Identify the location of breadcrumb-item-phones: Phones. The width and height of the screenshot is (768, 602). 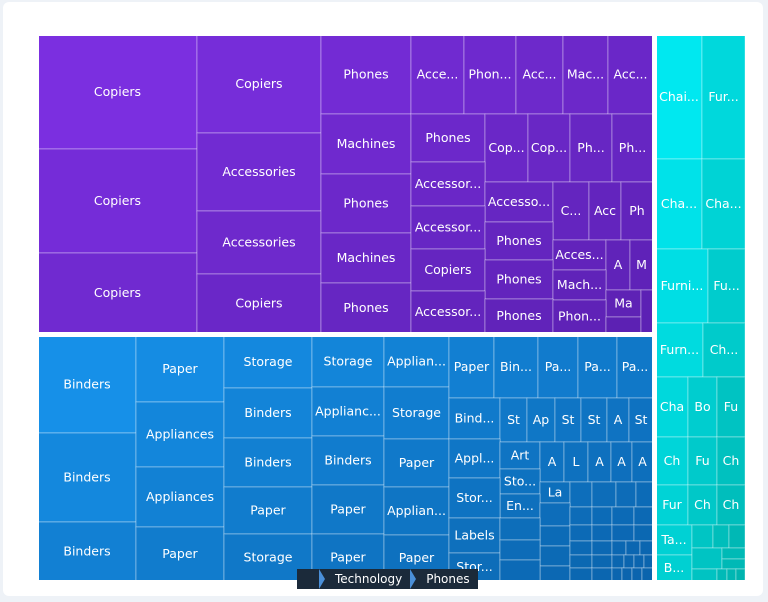
(448, 579).